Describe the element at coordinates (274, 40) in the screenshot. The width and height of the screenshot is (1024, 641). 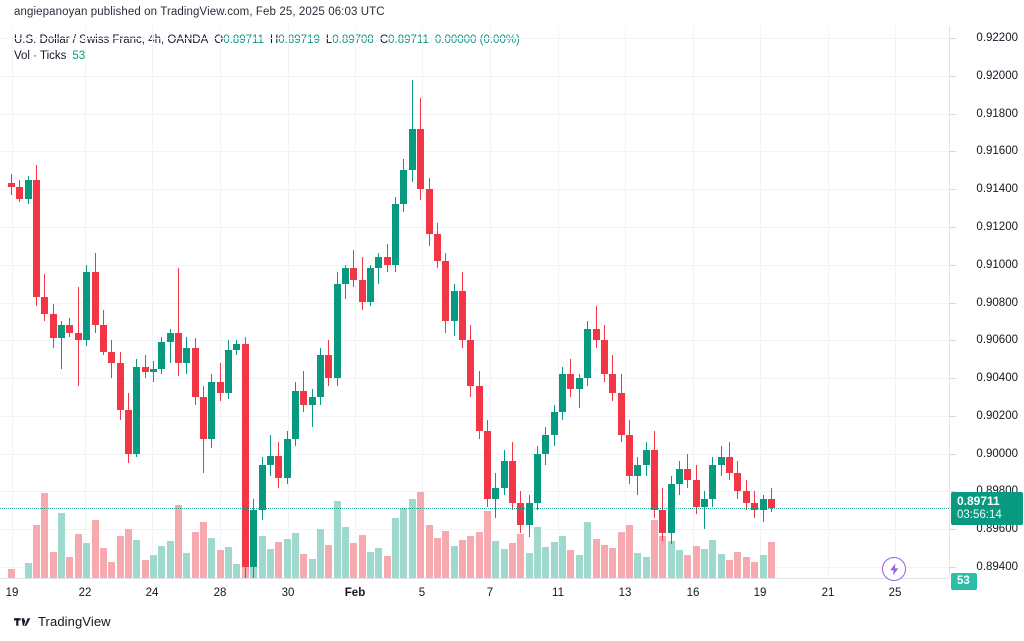
I see `legend-high-label: H` at that location.